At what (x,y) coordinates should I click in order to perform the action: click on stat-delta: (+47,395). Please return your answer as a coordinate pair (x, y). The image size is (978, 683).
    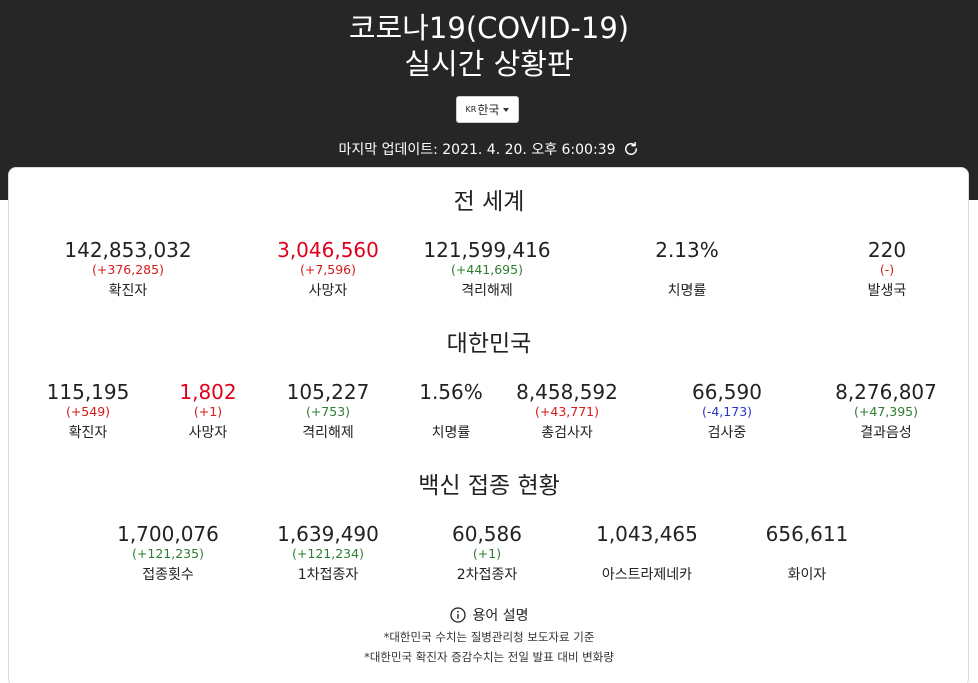
    Looking at the image, I should click on (886, 411).